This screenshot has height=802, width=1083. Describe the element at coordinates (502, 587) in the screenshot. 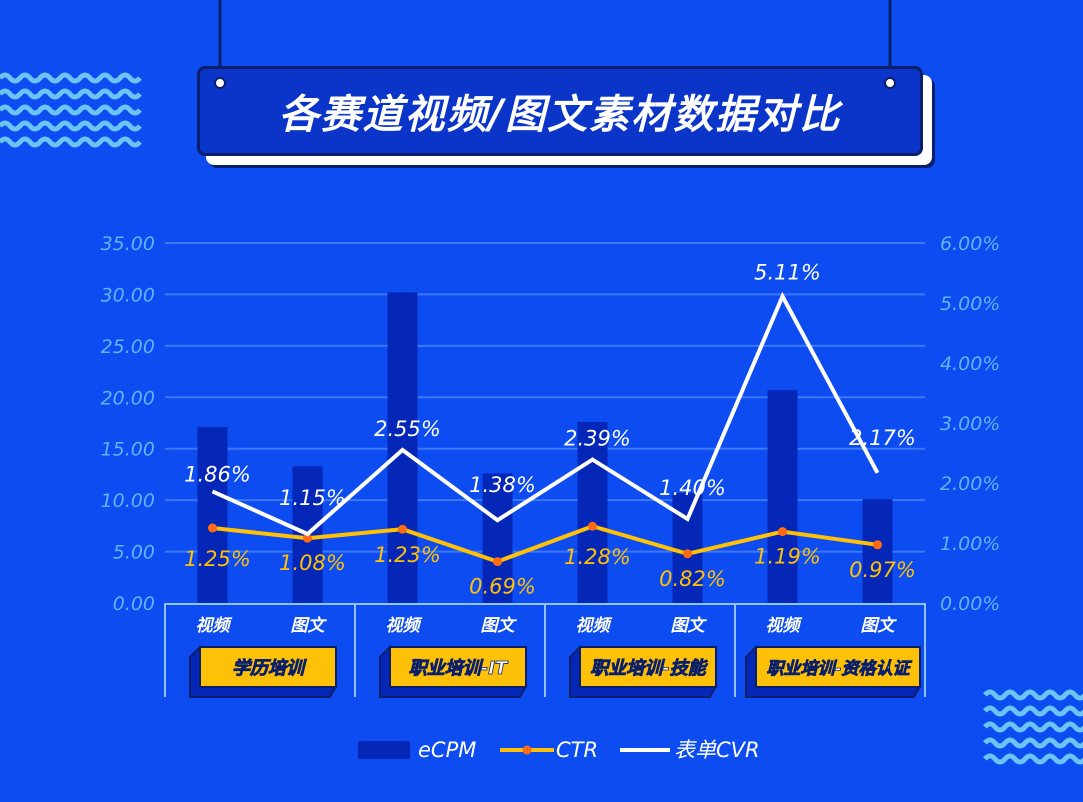

I see `data-label: 0.69%` at that location.